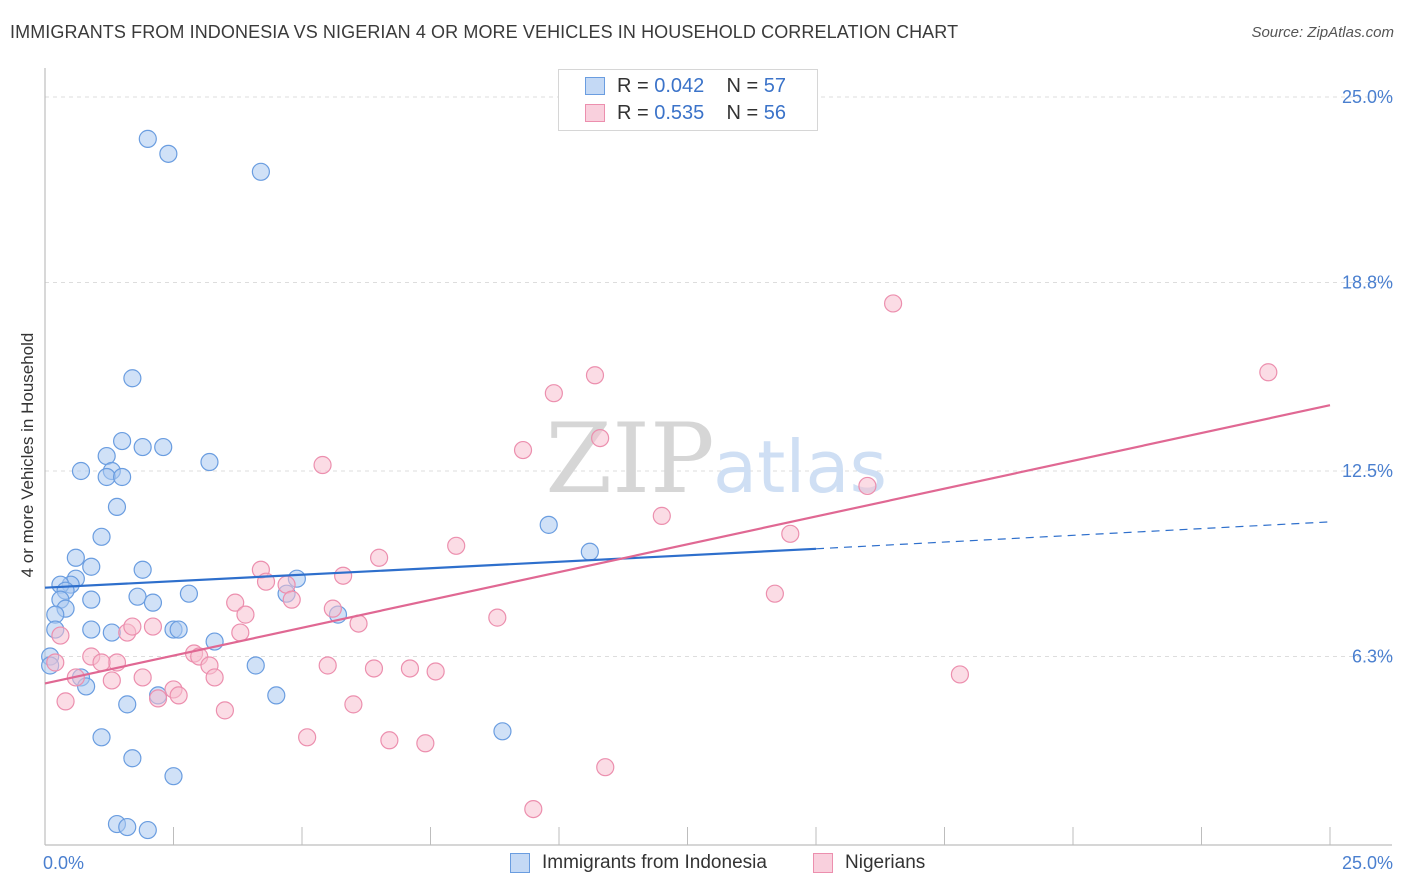 This screenshot has width=1406, height=892. I want to click on source-label: Source: ZipAtlas.com, so click(1322, 32).